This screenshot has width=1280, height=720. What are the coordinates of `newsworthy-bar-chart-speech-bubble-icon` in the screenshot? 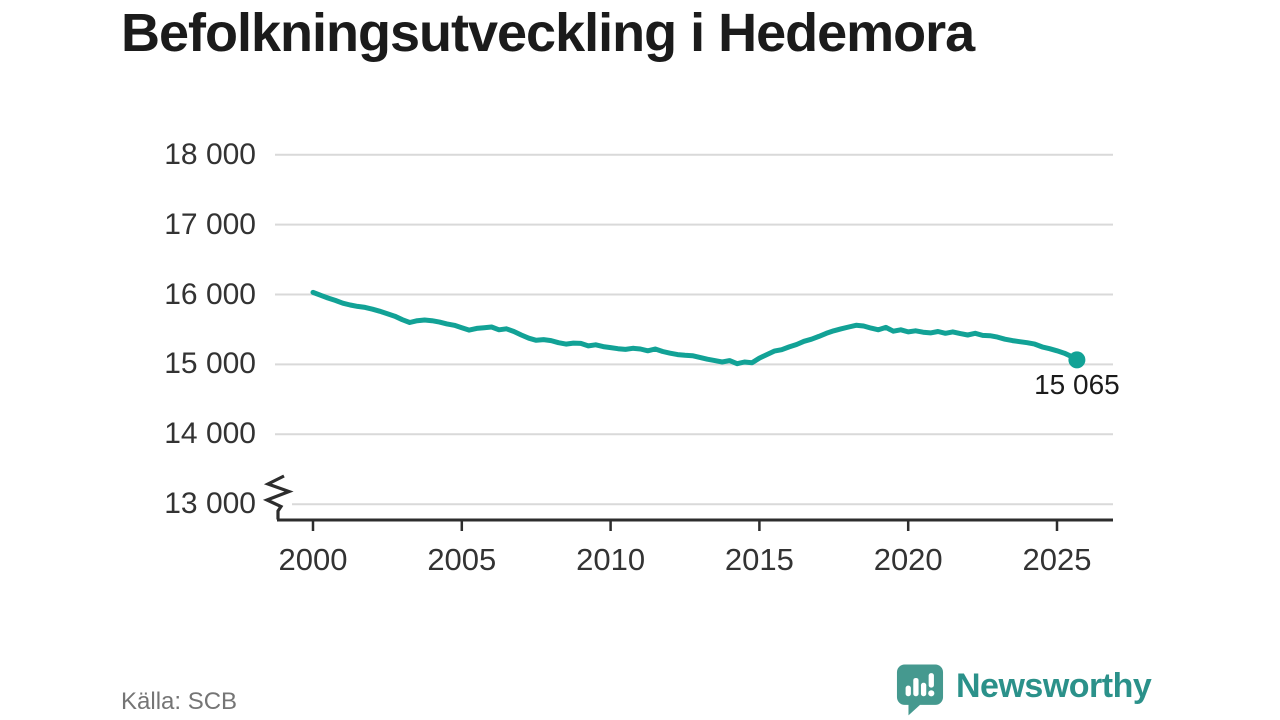 It's located at (920, 690).